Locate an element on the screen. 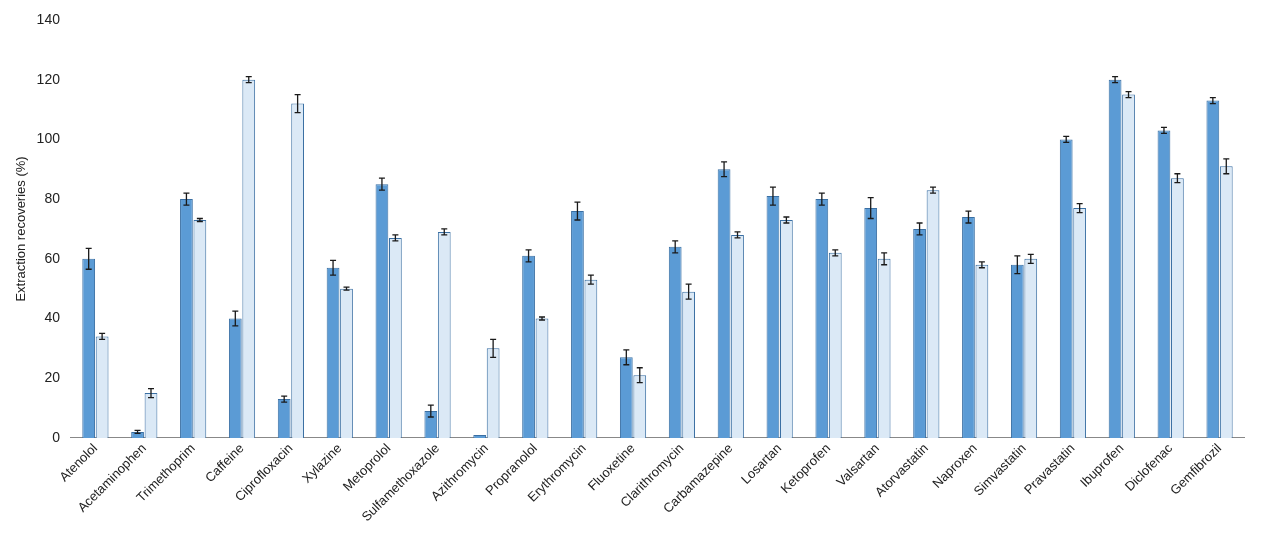  y-tick-label: 80 is located at coordinates (52, 197).